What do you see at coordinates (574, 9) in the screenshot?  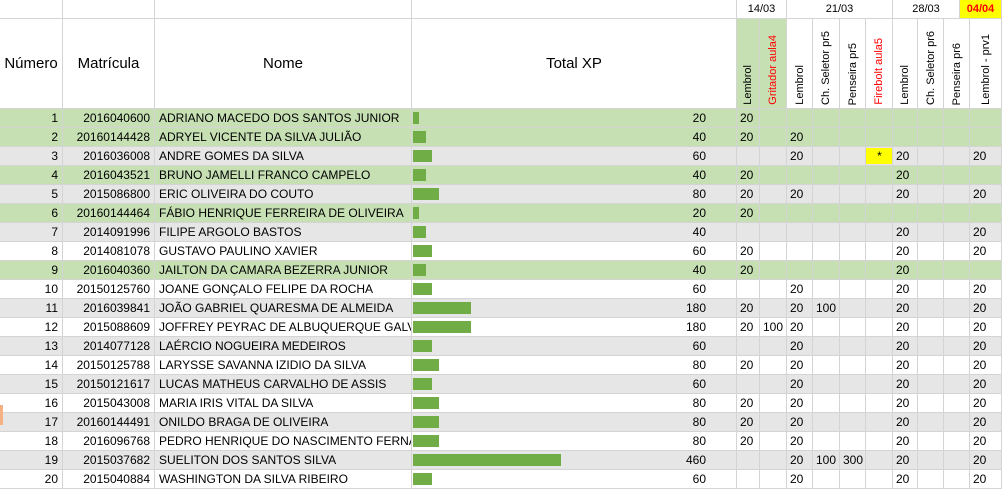 I see `blank-cell` at bounding box center [574, 9].